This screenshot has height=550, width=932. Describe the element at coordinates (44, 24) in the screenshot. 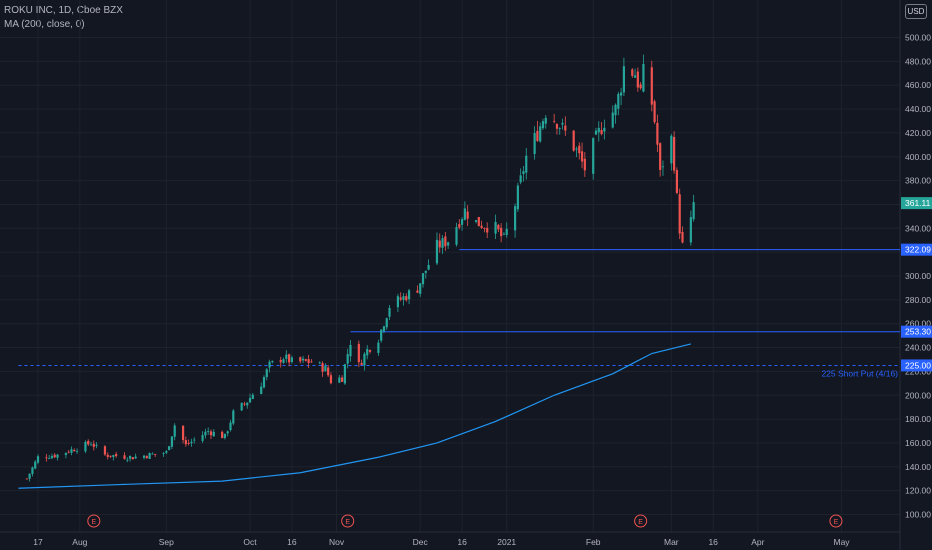

I see `indicator-label: MA (200, close, 0)` at that location.